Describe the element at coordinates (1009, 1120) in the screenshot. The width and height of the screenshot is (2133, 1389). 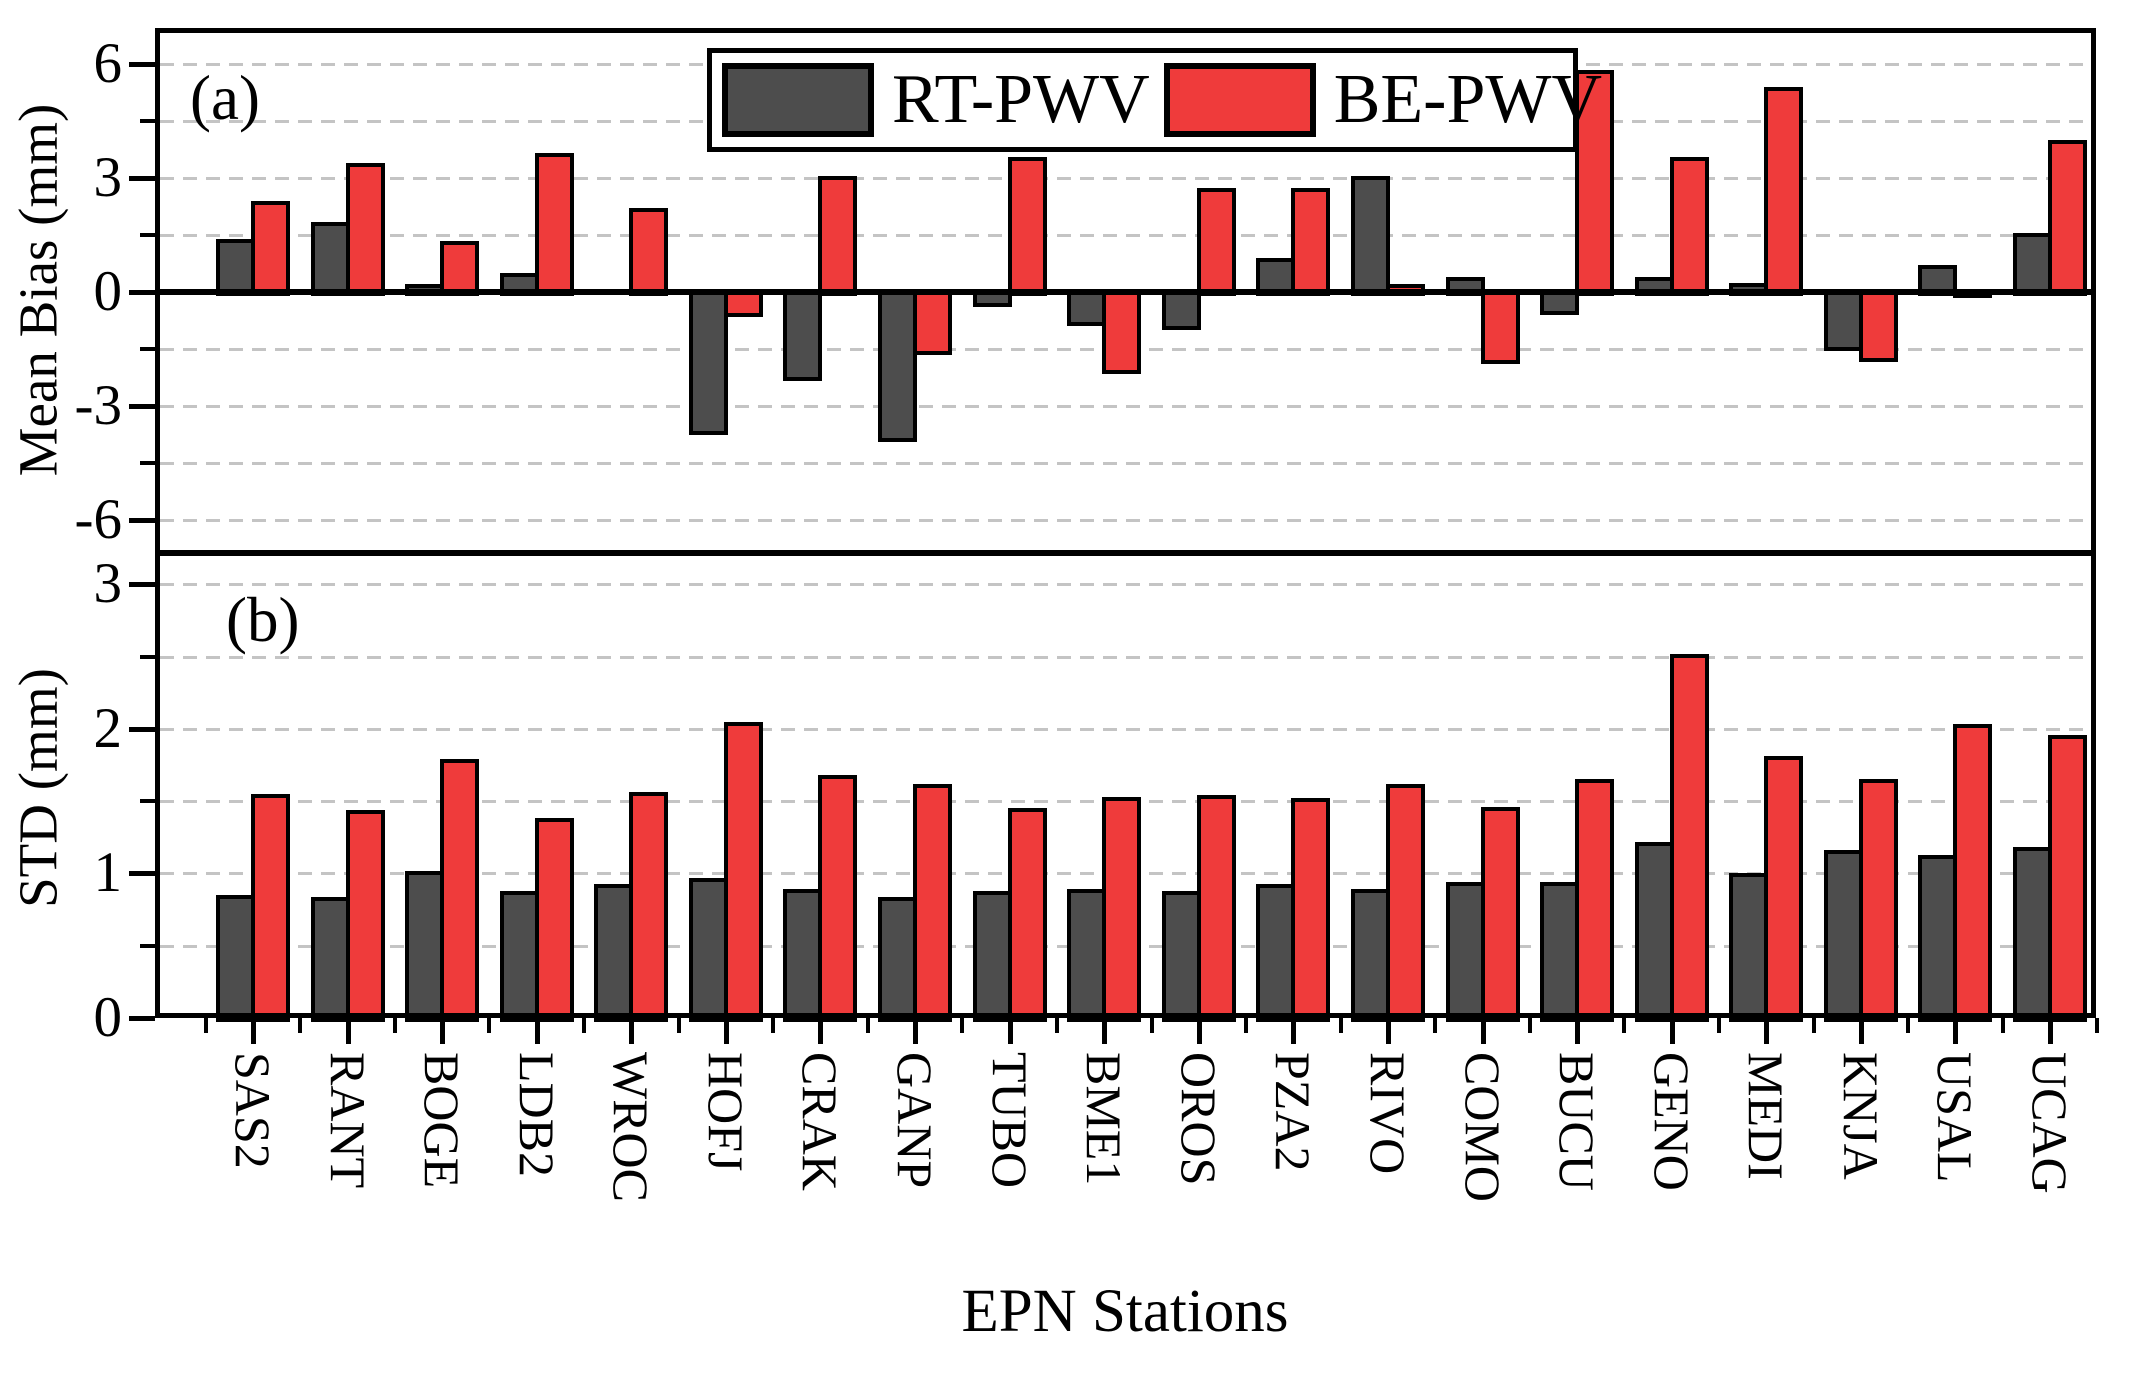
I see `x-tick-label-TUBO: TUBO` at that location.